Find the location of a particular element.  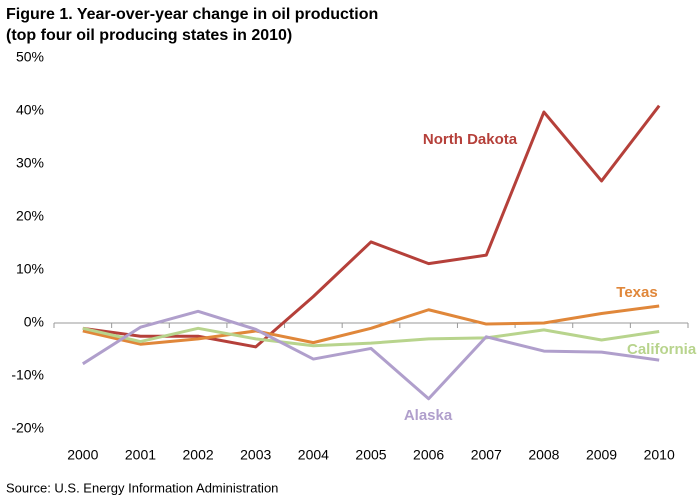

y-tick-label: 10% is located at coordinates (30, 269).